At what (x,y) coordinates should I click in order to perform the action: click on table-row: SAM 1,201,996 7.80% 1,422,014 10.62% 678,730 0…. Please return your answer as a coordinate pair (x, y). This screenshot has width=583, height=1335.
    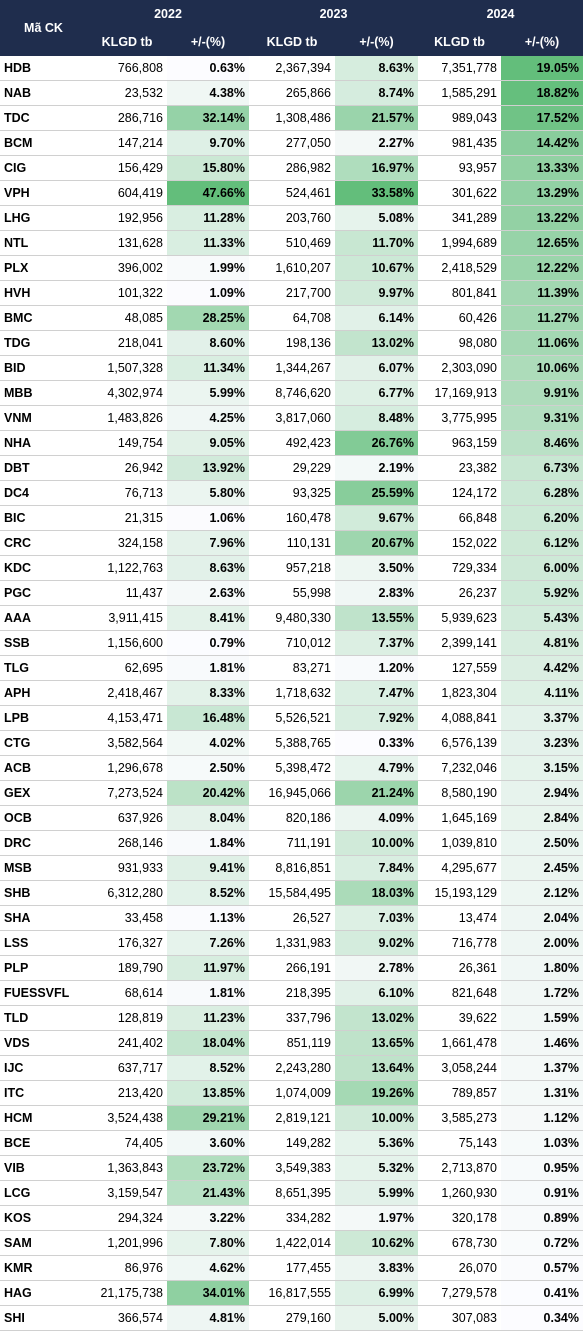
    Looking at the image, I should click on (291, 1243).